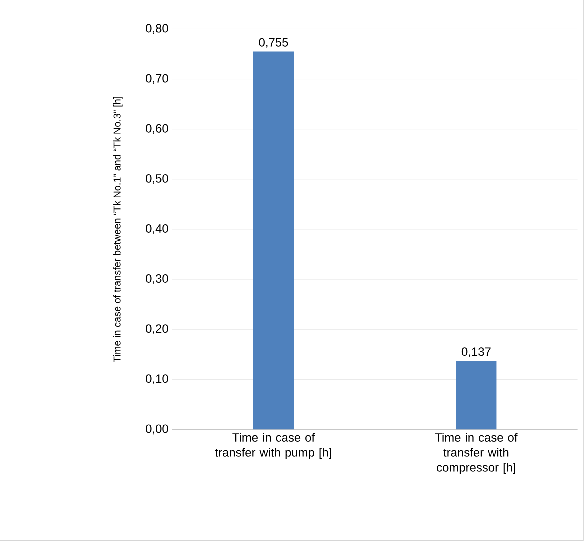  I want to click on data-label: 0,755, so click(273, 43).